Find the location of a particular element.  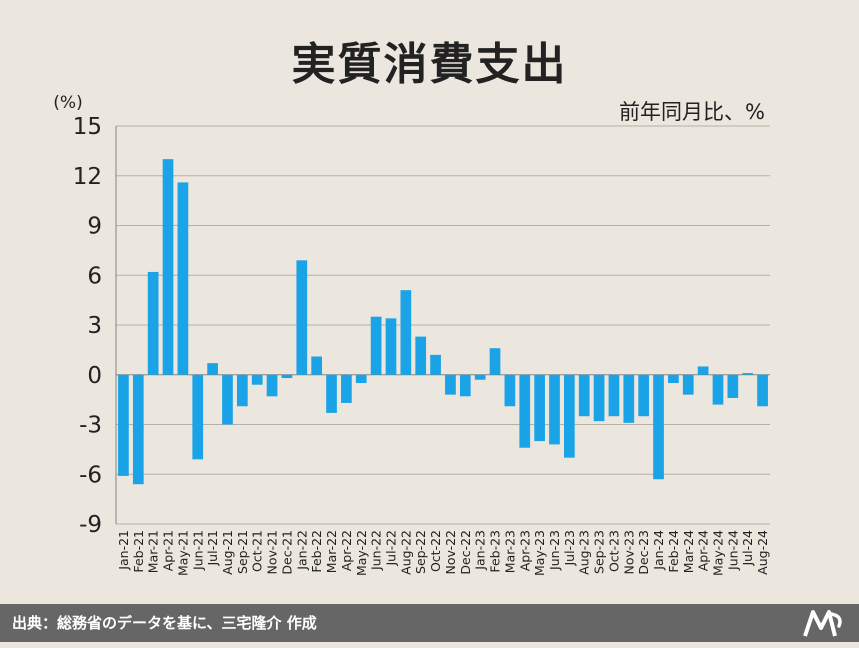

y-tick-label: -3 is located at coordinates (90, 426).